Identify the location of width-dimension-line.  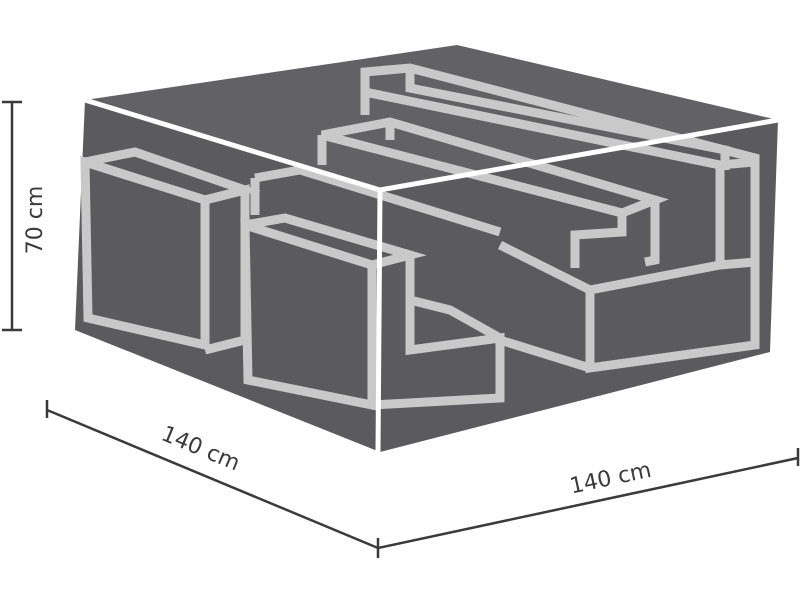
(588, 503).